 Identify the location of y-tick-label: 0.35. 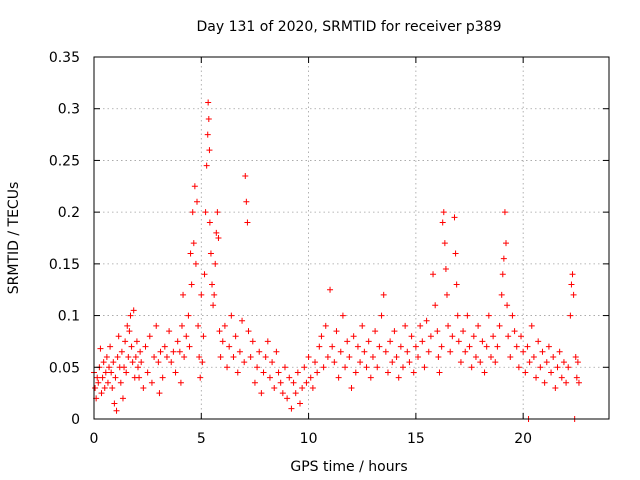
(64, 58).